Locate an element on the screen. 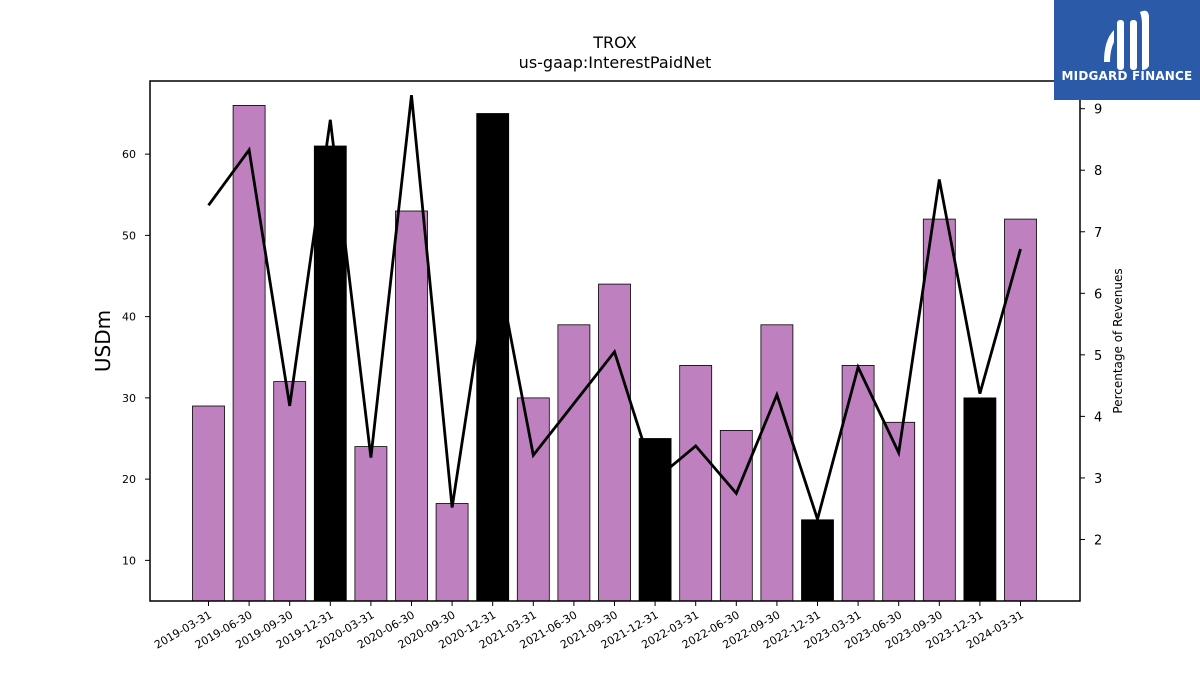 Image resolution: width=1200 pixels, height=675 pixels. y-tick-label: 40 is located at coordinates (129, 317).